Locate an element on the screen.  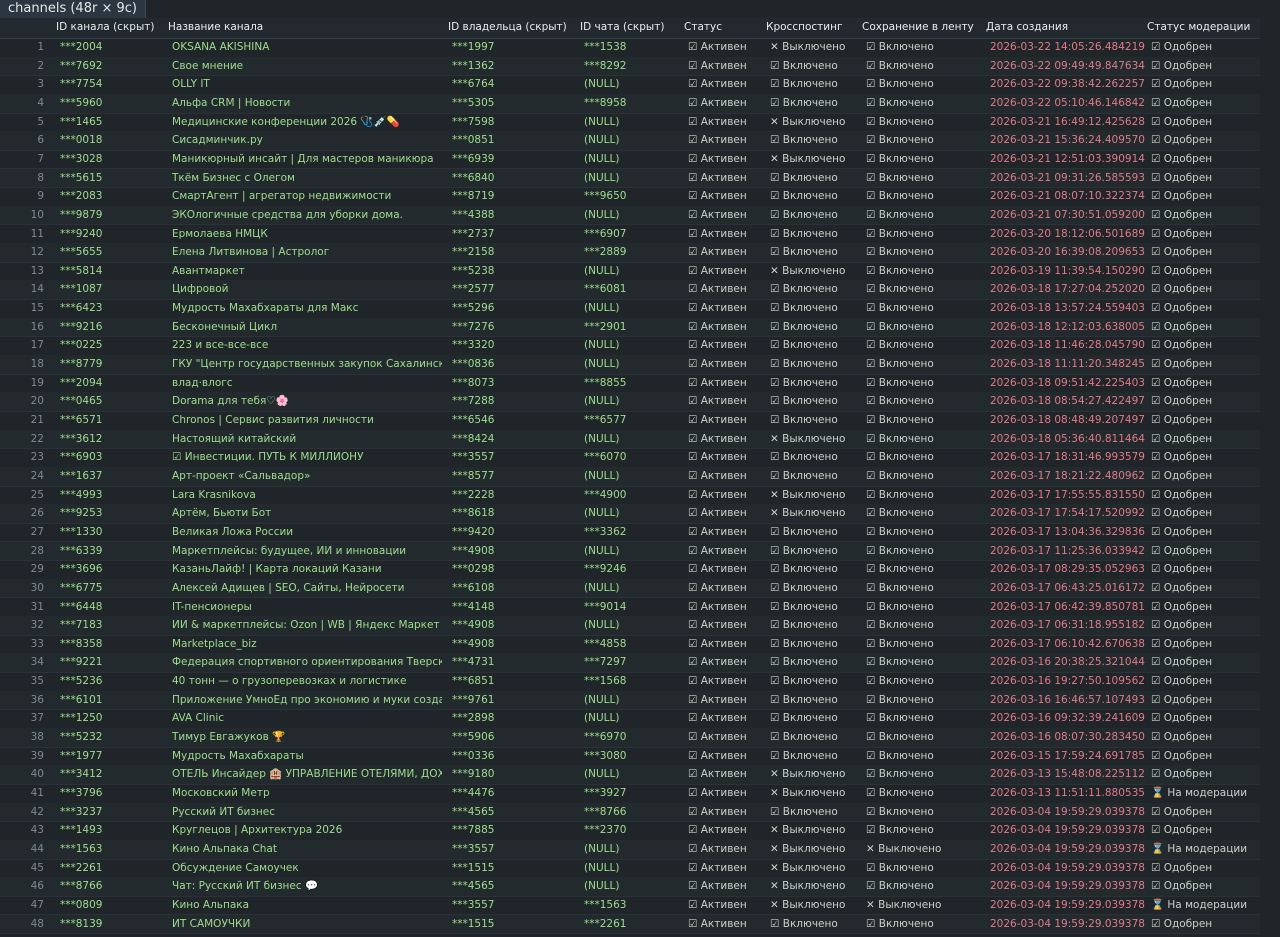
cell: ***6081 is located at coordinates (605, 289).